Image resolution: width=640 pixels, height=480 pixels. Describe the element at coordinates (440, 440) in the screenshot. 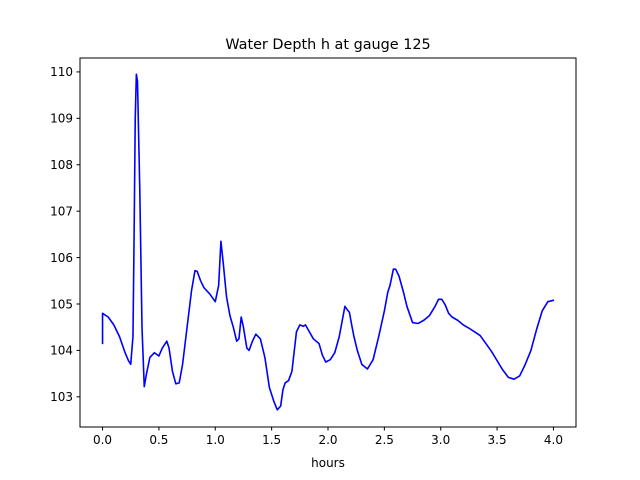

I see `x-tick-label: 3.0` at that location.